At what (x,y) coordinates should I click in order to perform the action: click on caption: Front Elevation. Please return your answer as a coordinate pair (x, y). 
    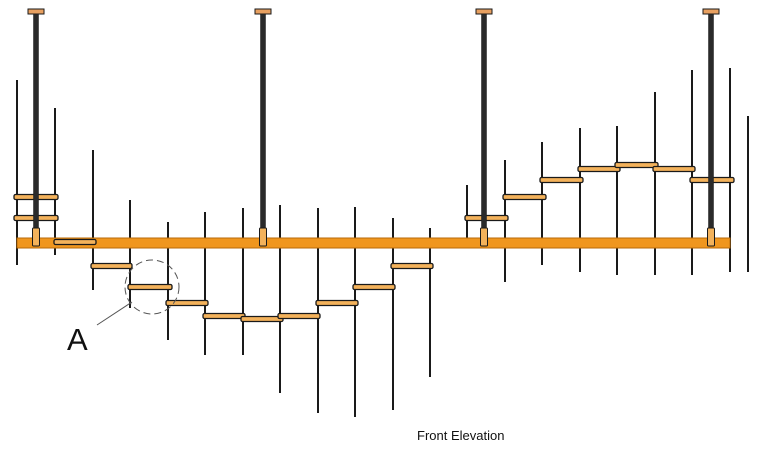
    Looking at the image, I should click on (460, 435).